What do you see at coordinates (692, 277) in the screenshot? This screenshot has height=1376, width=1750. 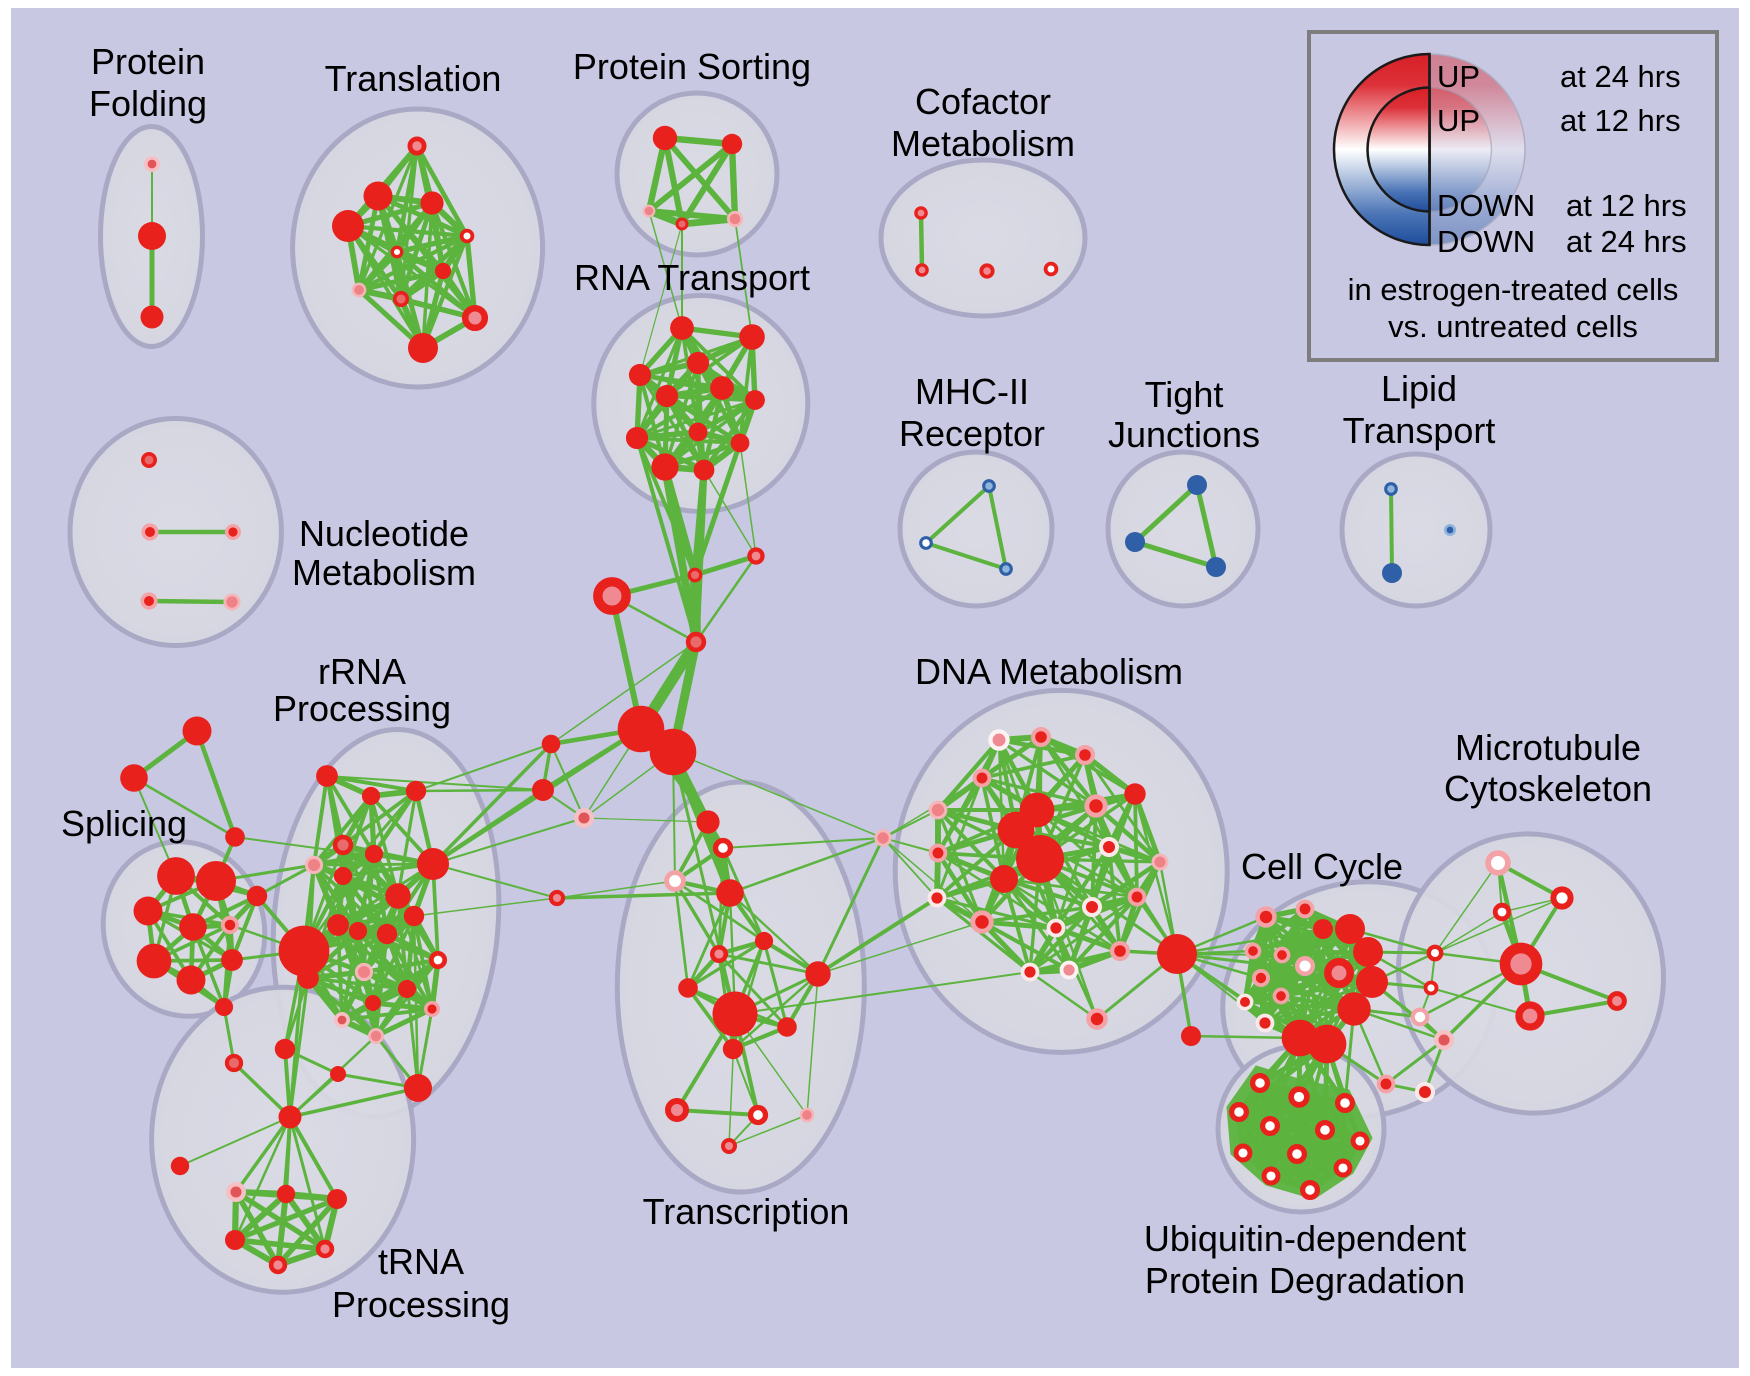 I see `svg-text: RNA Transport` at bounding box center [692, 277].